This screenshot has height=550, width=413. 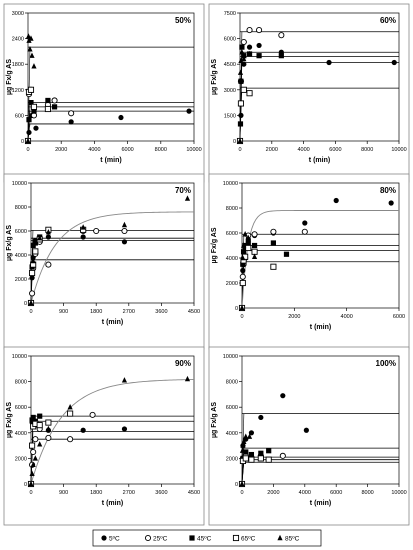 I want to click on legend-label: 45ºC, so click(x=204, y=539).